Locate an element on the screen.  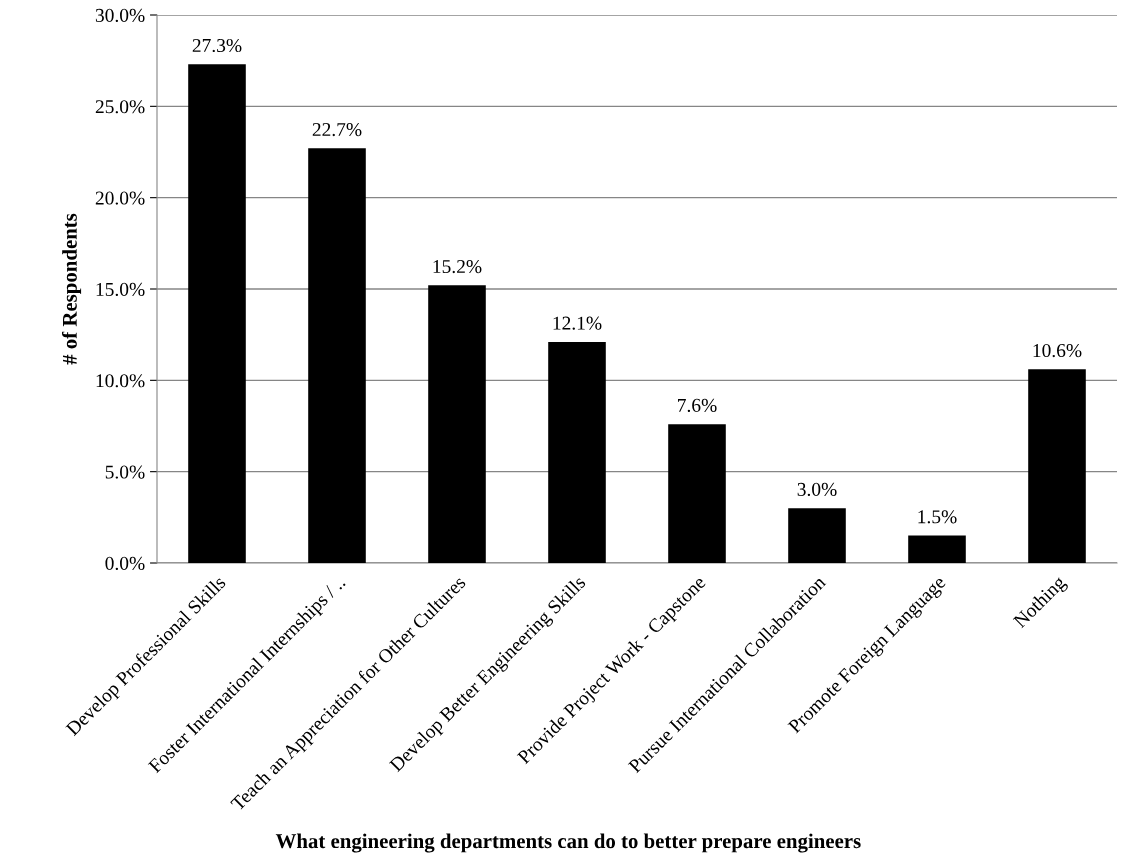
y-tick-label: 25.0% is located at coordinates (120, 107).